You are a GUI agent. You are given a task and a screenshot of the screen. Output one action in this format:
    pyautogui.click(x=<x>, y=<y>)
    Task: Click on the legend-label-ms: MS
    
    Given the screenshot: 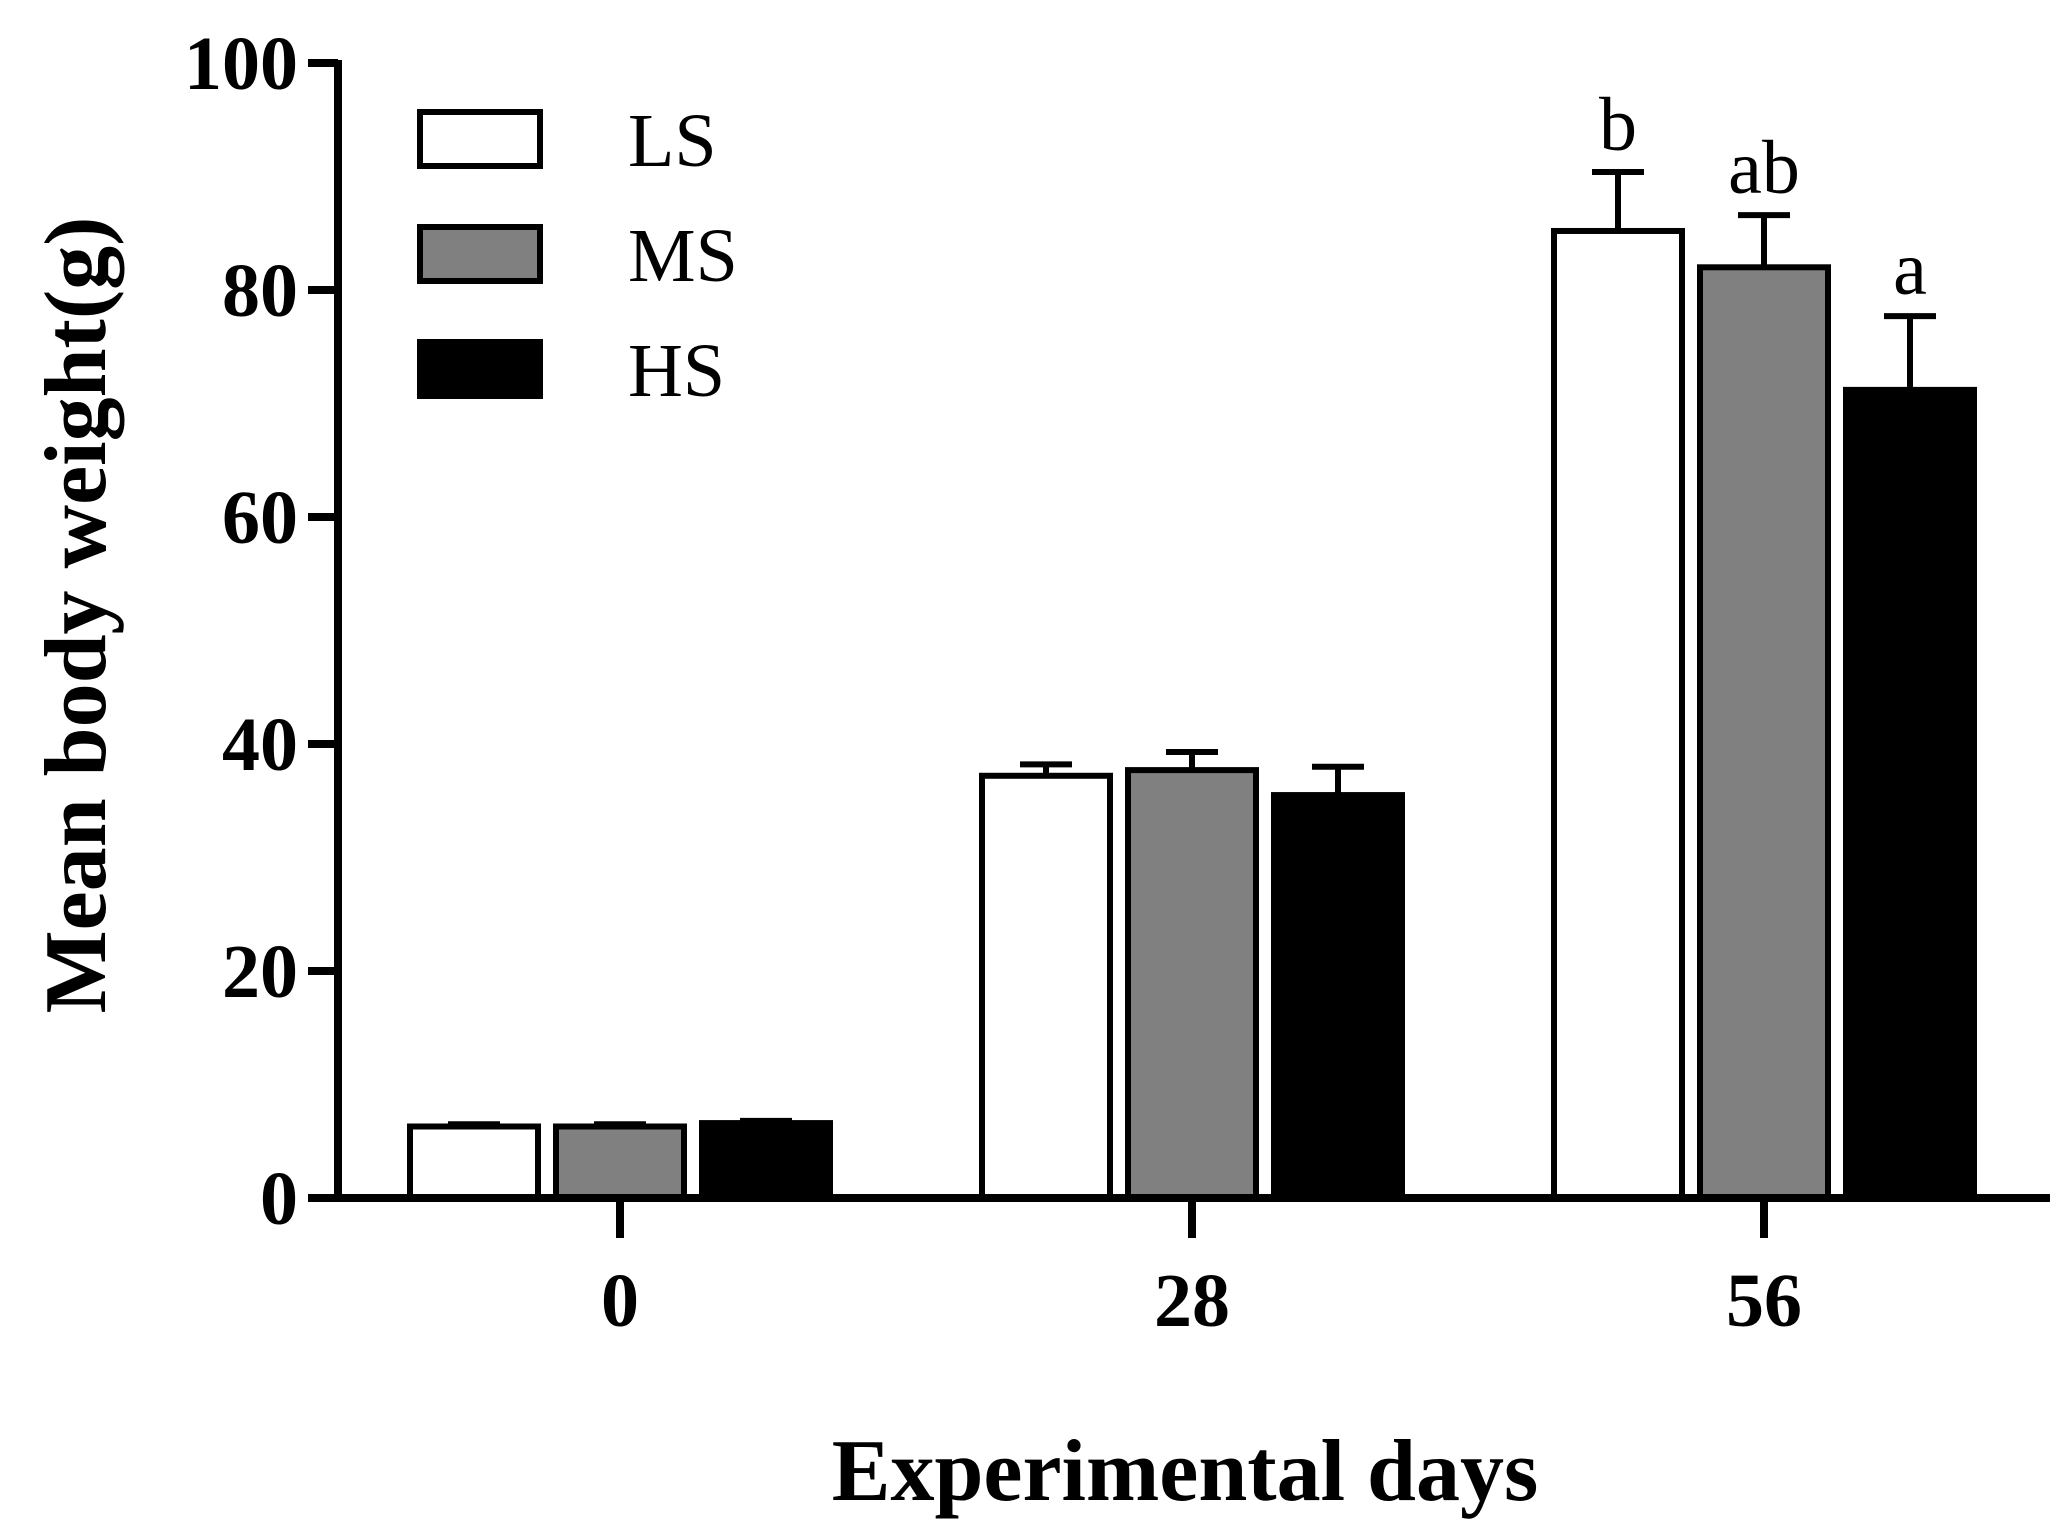 What is the action you would take?
    pyautogui.click(x=683, y=256)
    